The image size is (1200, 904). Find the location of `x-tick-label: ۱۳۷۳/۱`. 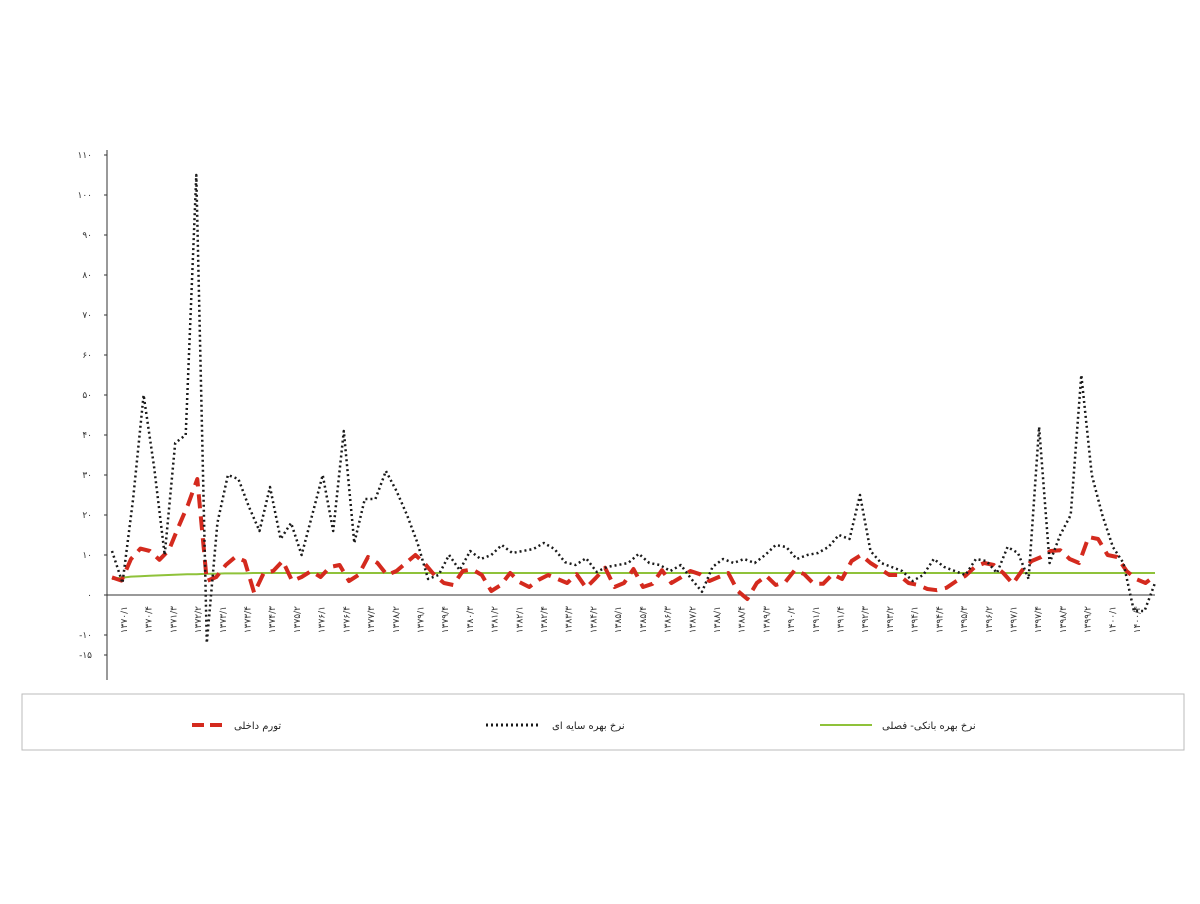

x-tick-label: ۱۳۷۳/۱ is located at coordinates (224, 619).